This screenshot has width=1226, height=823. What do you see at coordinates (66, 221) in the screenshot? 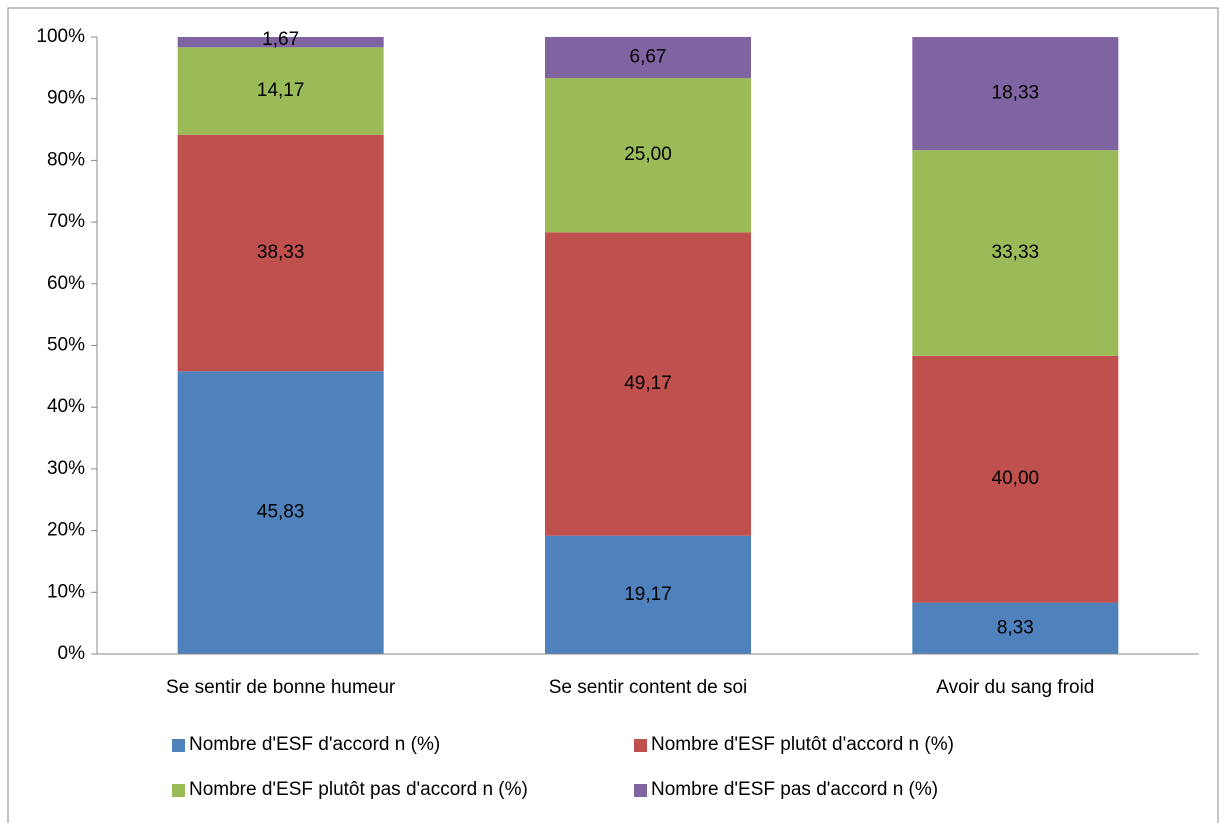
I see `y-tick-label: 70%` at bounding box center [66, 221].